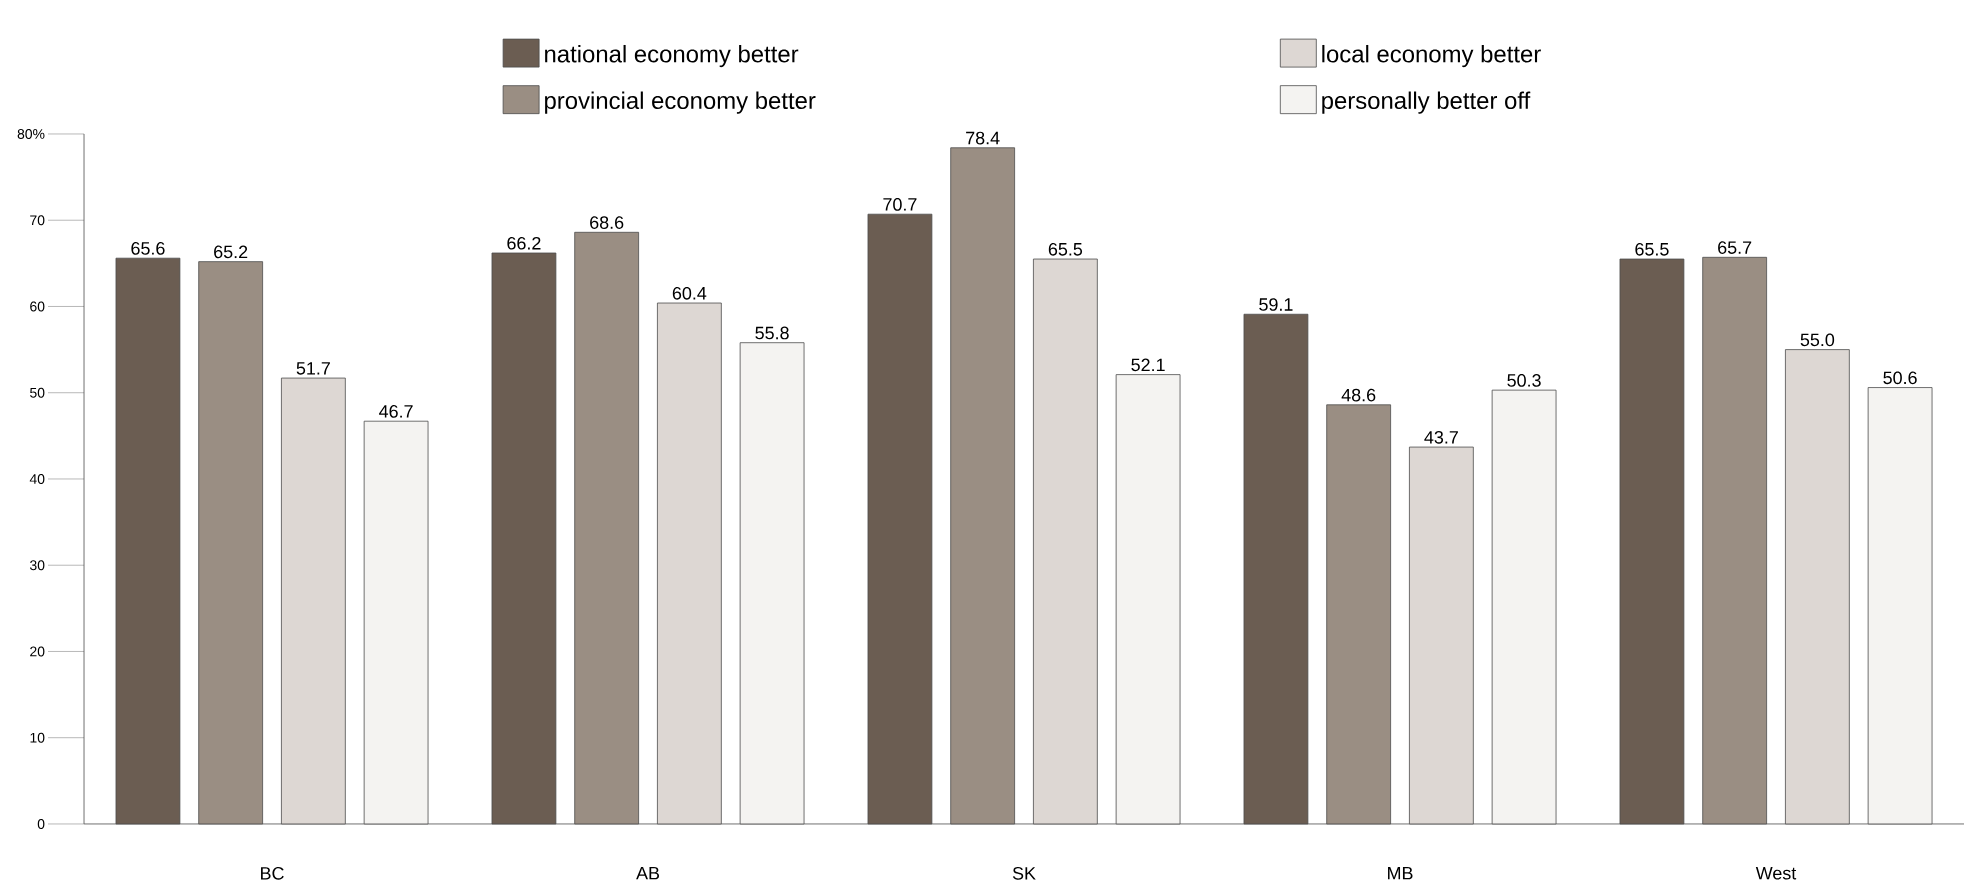 This screenshot has width=1988, height=892. I want to click on data-label: 48.6, so click(1358, 395).